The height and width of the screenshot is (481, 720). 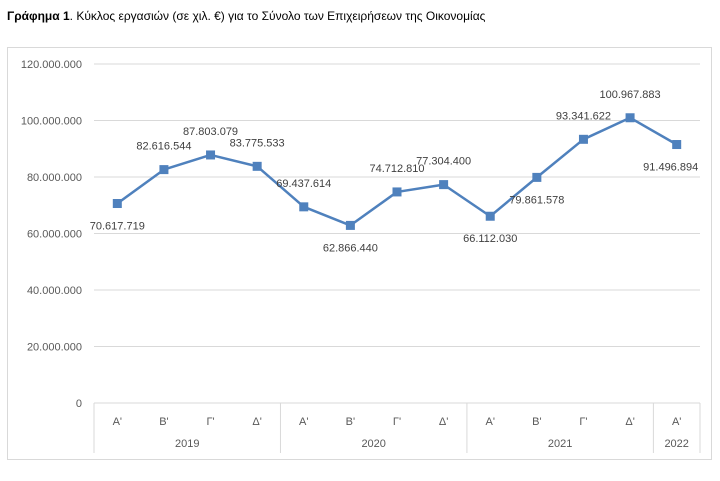 I want to click on data-label: 87.803.079, so click(x=210, y=132).